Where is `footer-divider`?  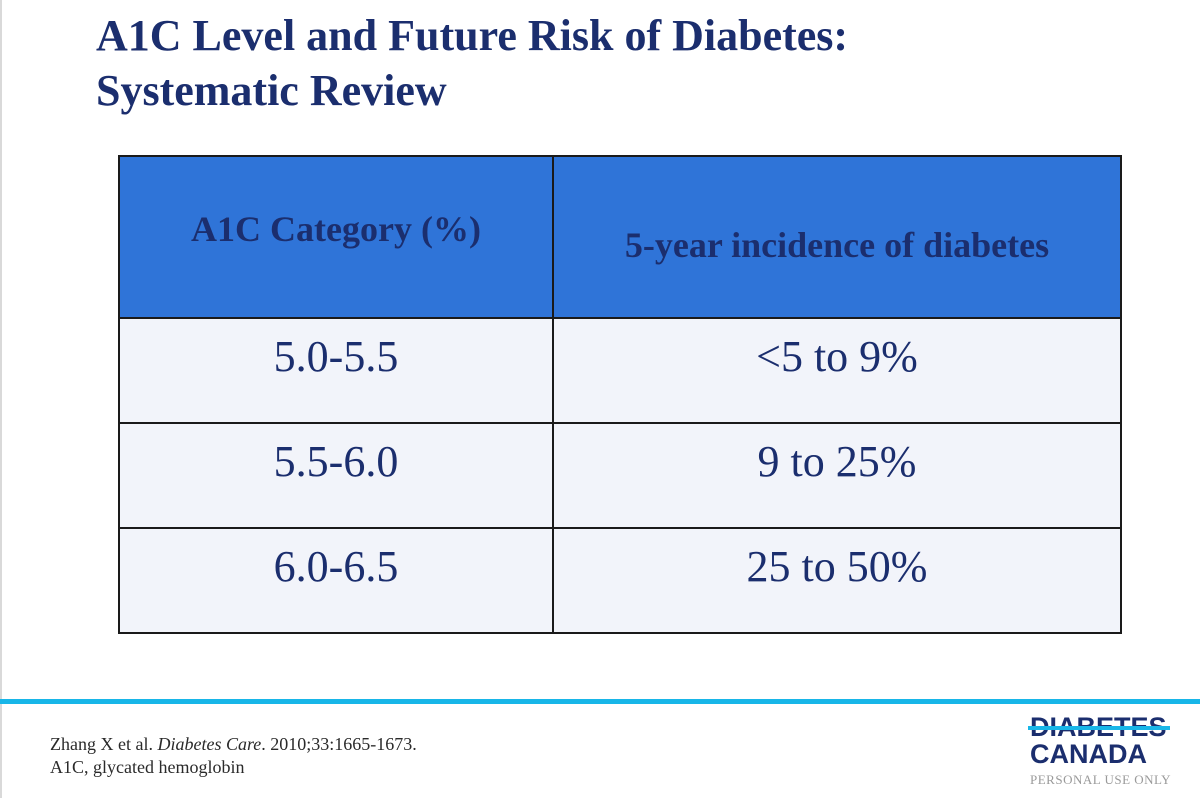 footer-divider is located at coordinates (600, 701).